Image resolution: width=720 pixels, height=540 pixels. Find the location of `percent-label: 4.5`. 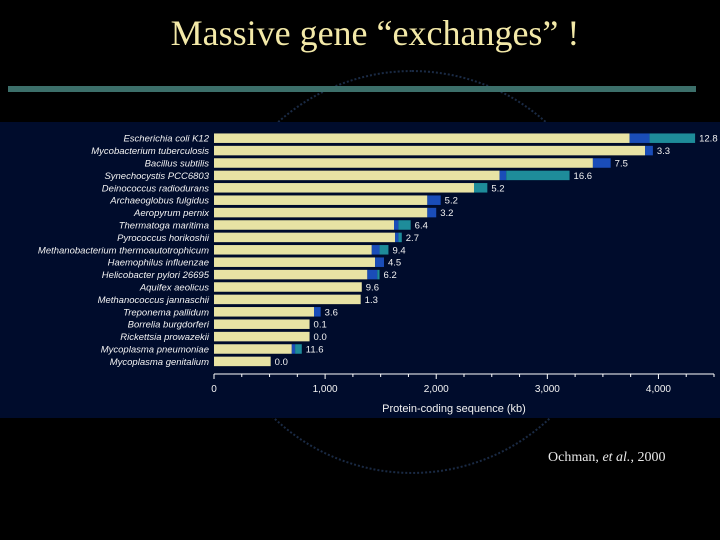

percent-label: 4.5 is located at coordinates (394, 263).